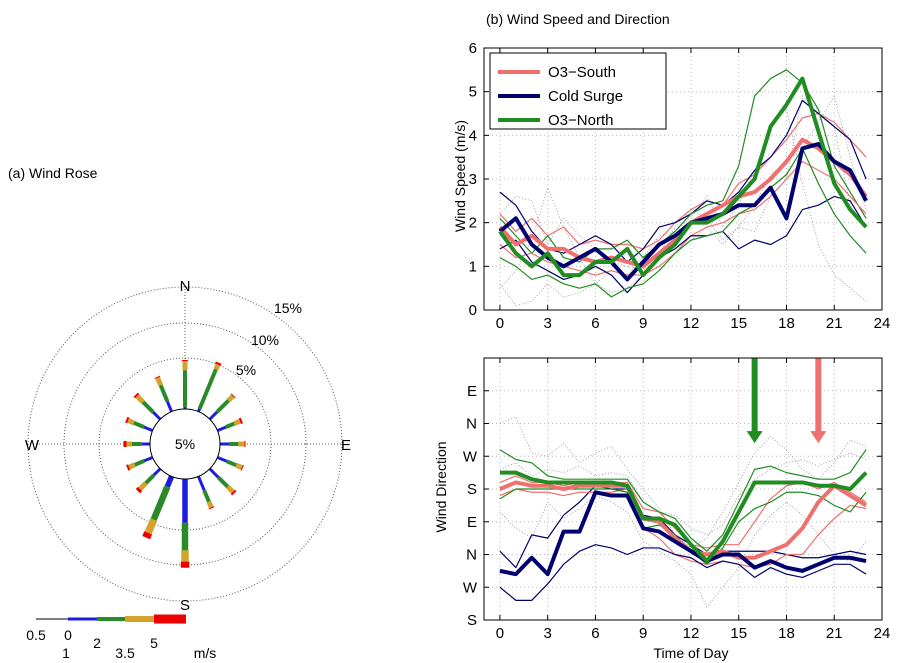 The height and width of the screenshot is (663, 914). Describe the element at coordinates (32, 445) in the screenshot. I see `compass-w: W` at that location.